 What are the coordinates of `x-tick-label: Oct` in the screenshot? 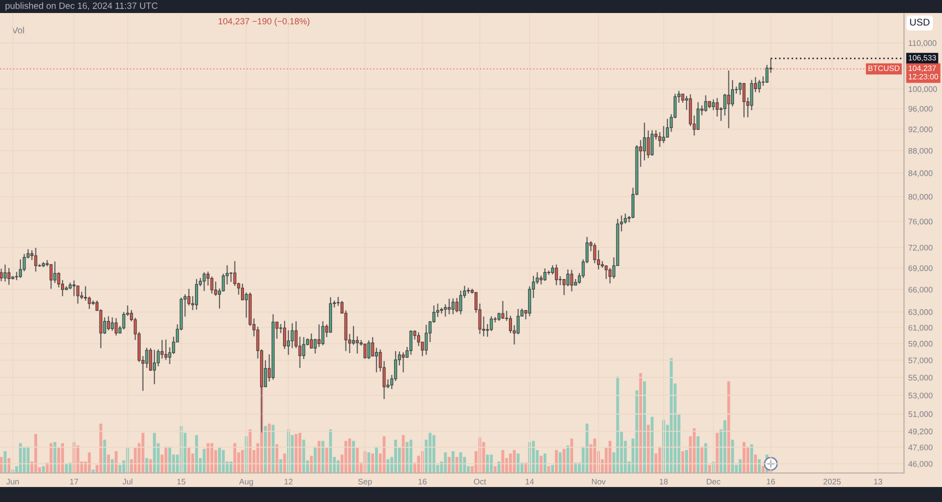 It's located at (480, 481).